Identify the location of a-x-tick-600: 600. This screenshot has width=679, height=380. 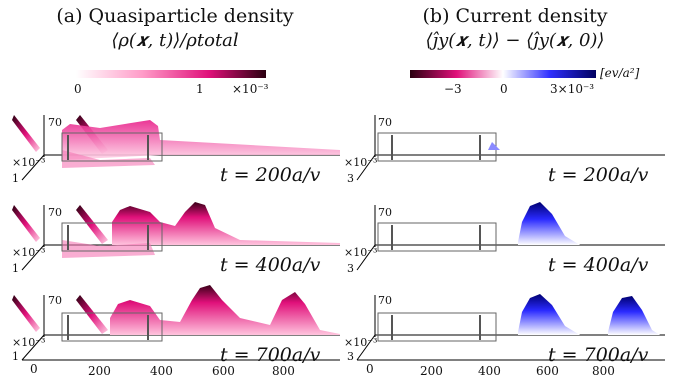
(223, 371).